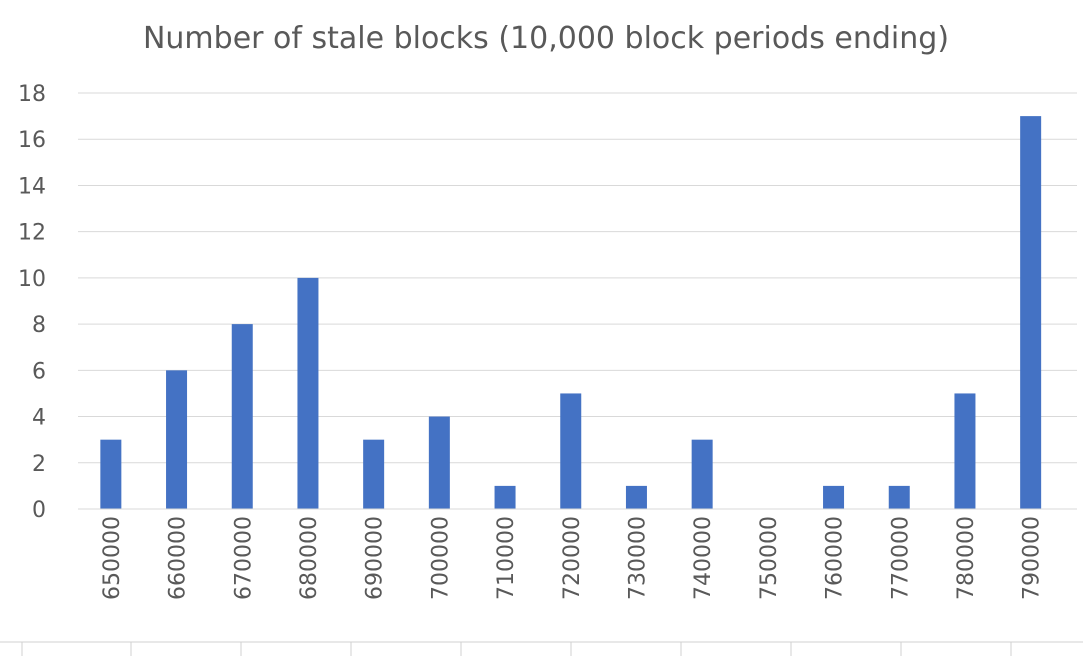  I want to click on x-tick-label: 790000, so click(1032, 558).